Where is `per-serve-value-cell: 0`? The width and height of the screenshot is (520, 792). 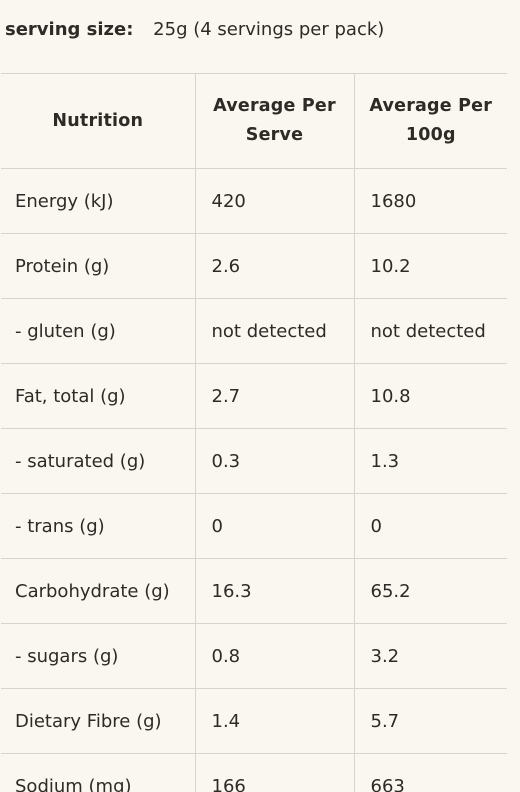
per-serve-value-cell: 0 is located at coordinates (274, 526).